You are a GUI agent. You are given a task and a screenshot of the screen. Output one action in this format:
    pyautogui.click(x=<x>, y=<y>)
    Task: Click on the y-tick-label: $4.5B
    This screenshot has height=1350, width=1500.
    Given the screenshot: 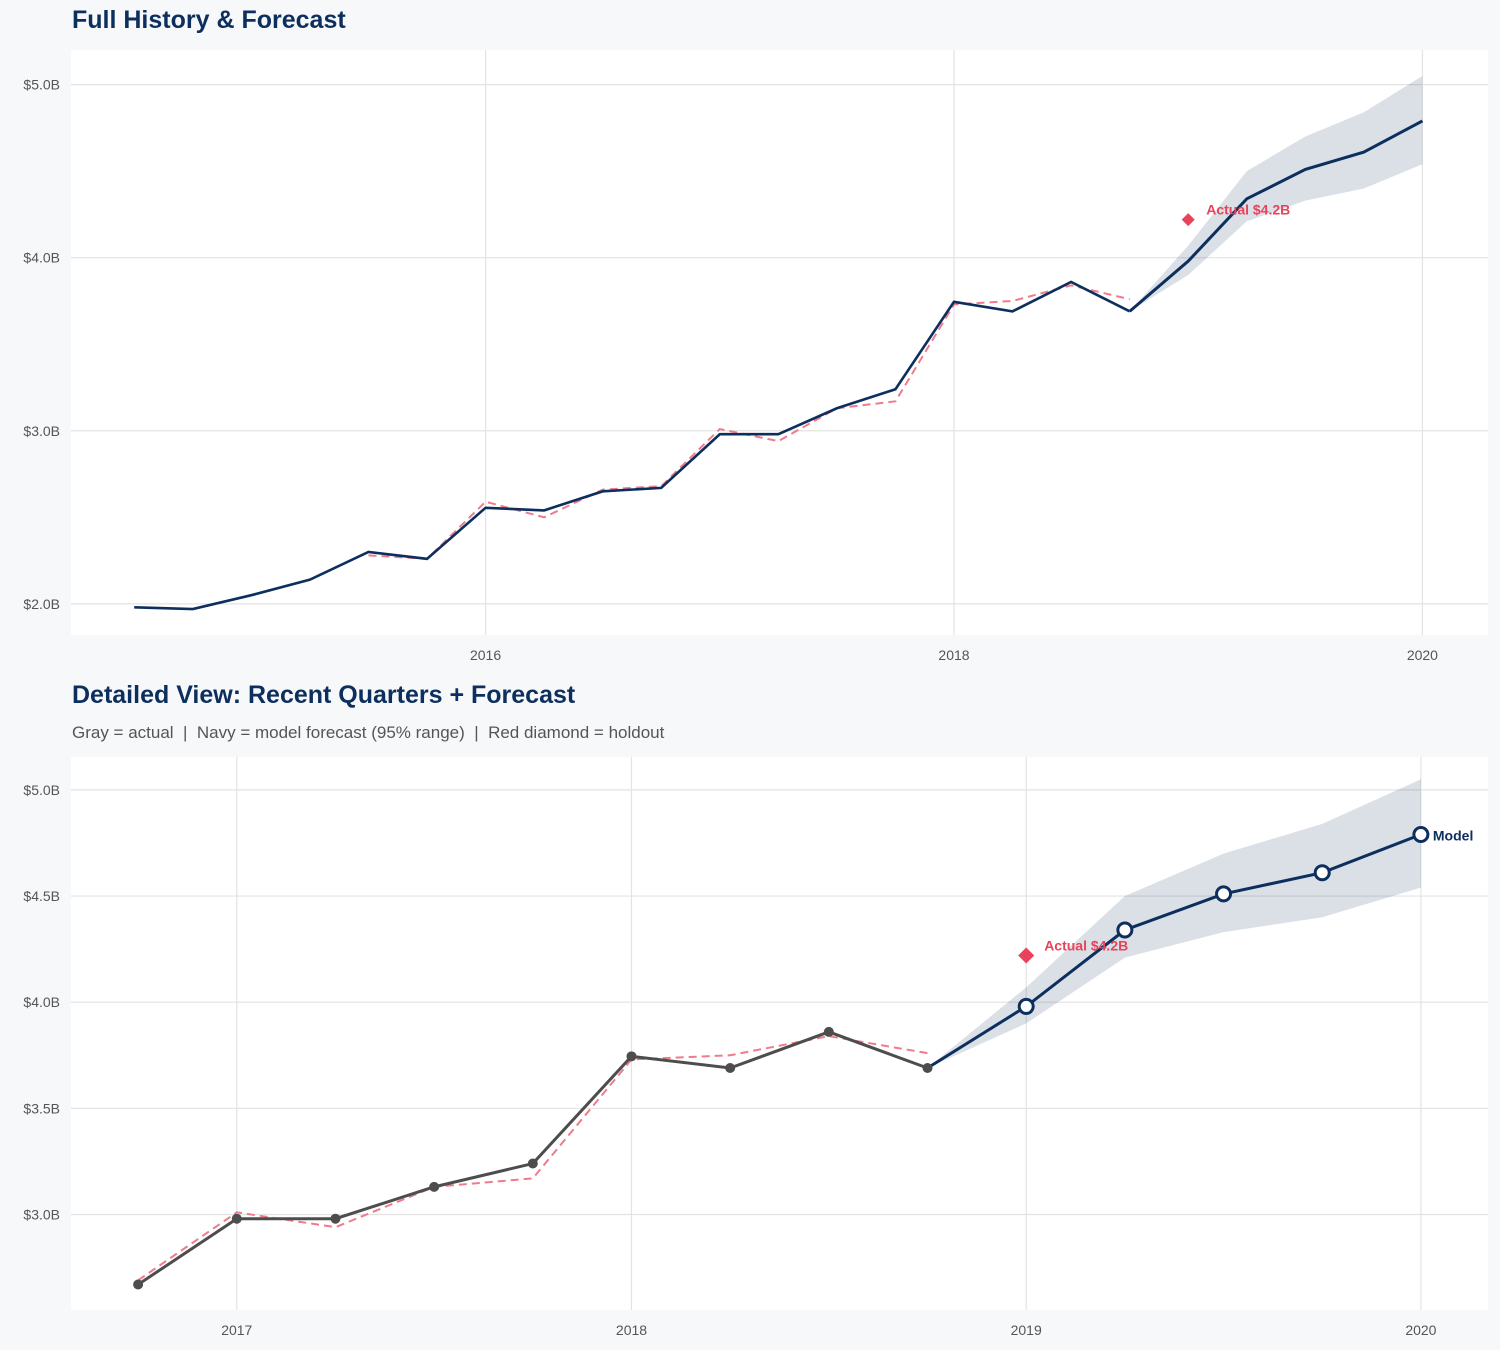 What is the action you would take?
    pyautogui.click(x=41, y=896)
    